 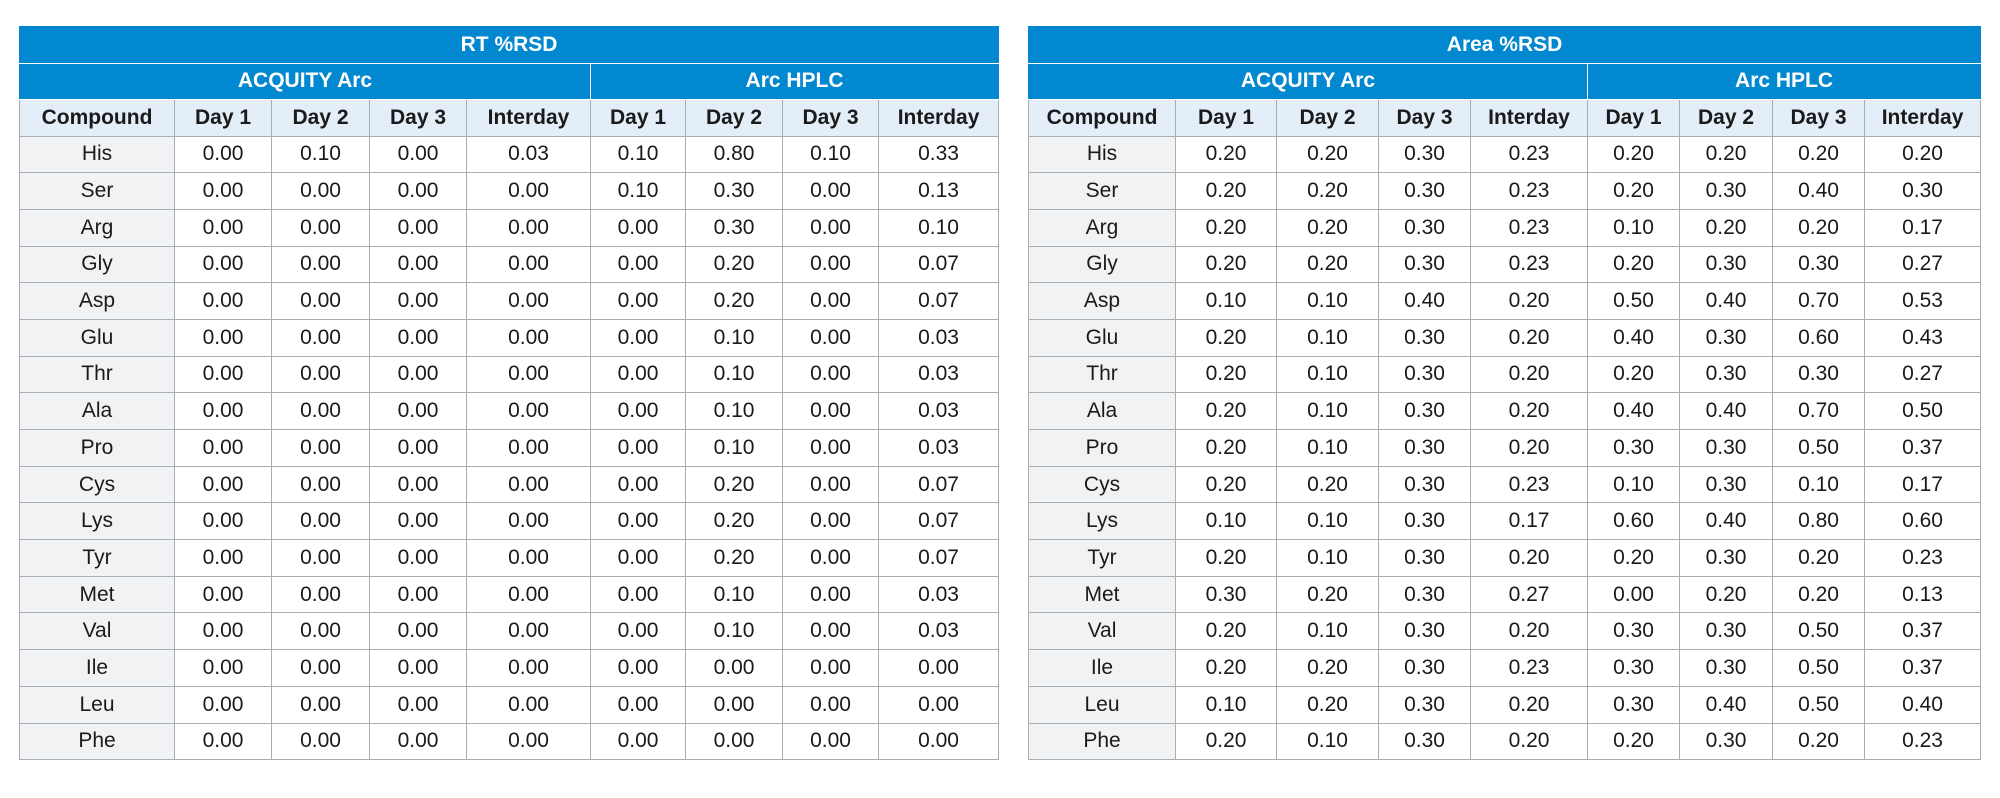 I want to click on compound-cell: Lys, so click(x=1102, y=521).